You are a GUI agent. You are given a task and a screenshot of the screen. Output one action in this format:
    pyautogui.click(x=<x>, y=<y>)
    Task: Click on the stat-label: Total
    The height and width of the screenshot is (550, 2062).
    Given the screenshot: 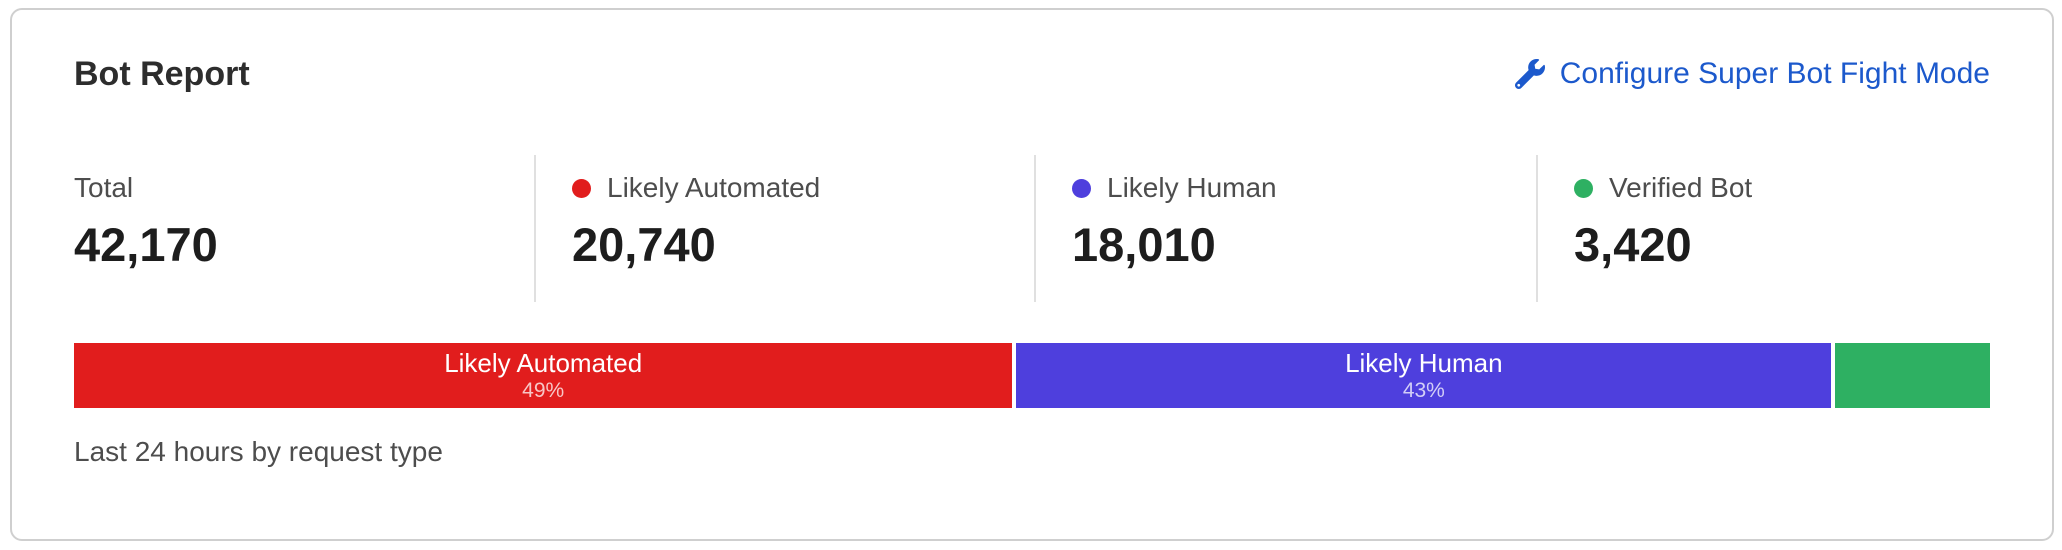 What is the action you would take?
    pyautogui.click(x=104, y=187)
    